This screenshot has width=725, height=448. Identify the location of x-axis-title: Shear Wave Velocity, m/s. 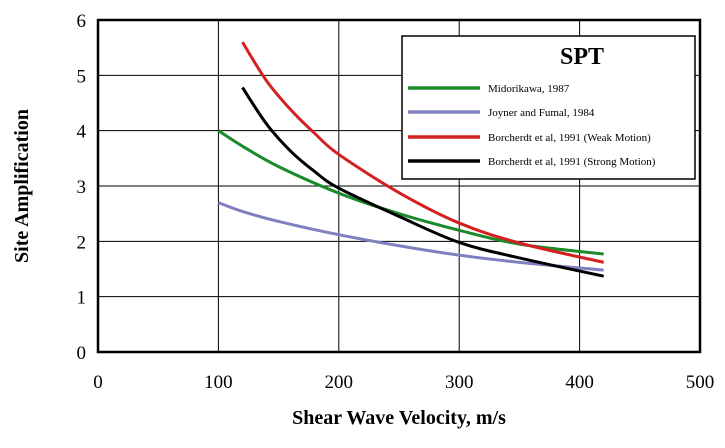
(399, 418).